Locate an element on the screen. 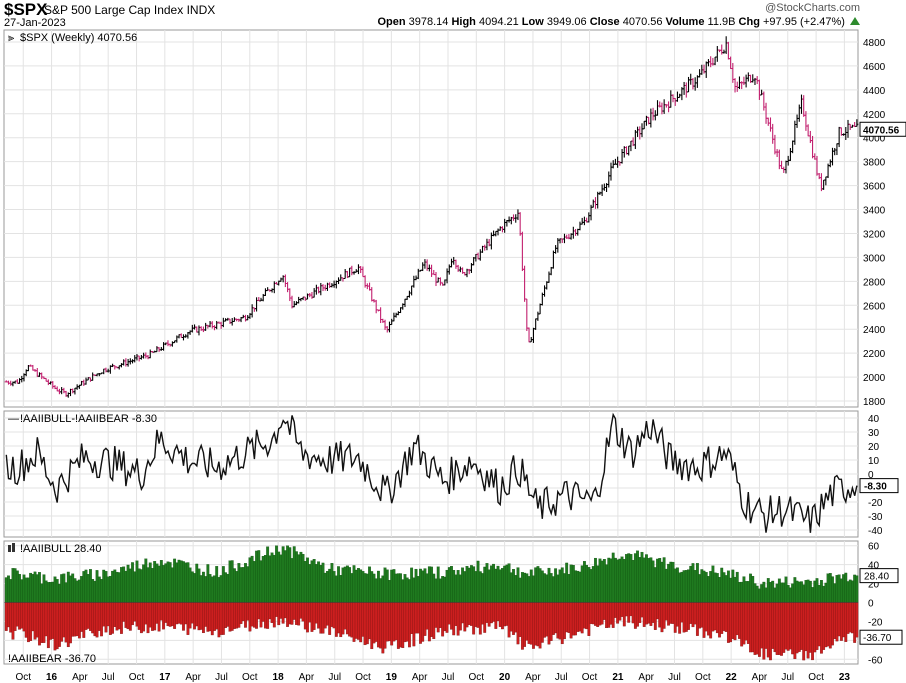 The width and height of the screenshot is (906, 683). x-axis-label-9: 18 is located at coordinates (279, 677).